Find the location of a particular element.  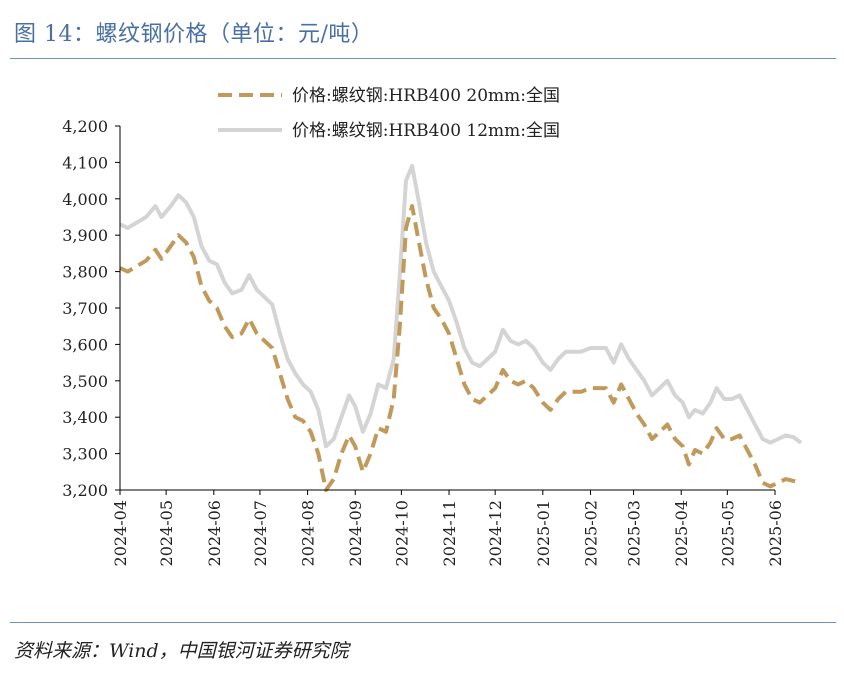

y-tick-label: 3,500 is located at coordinates (85, 381).